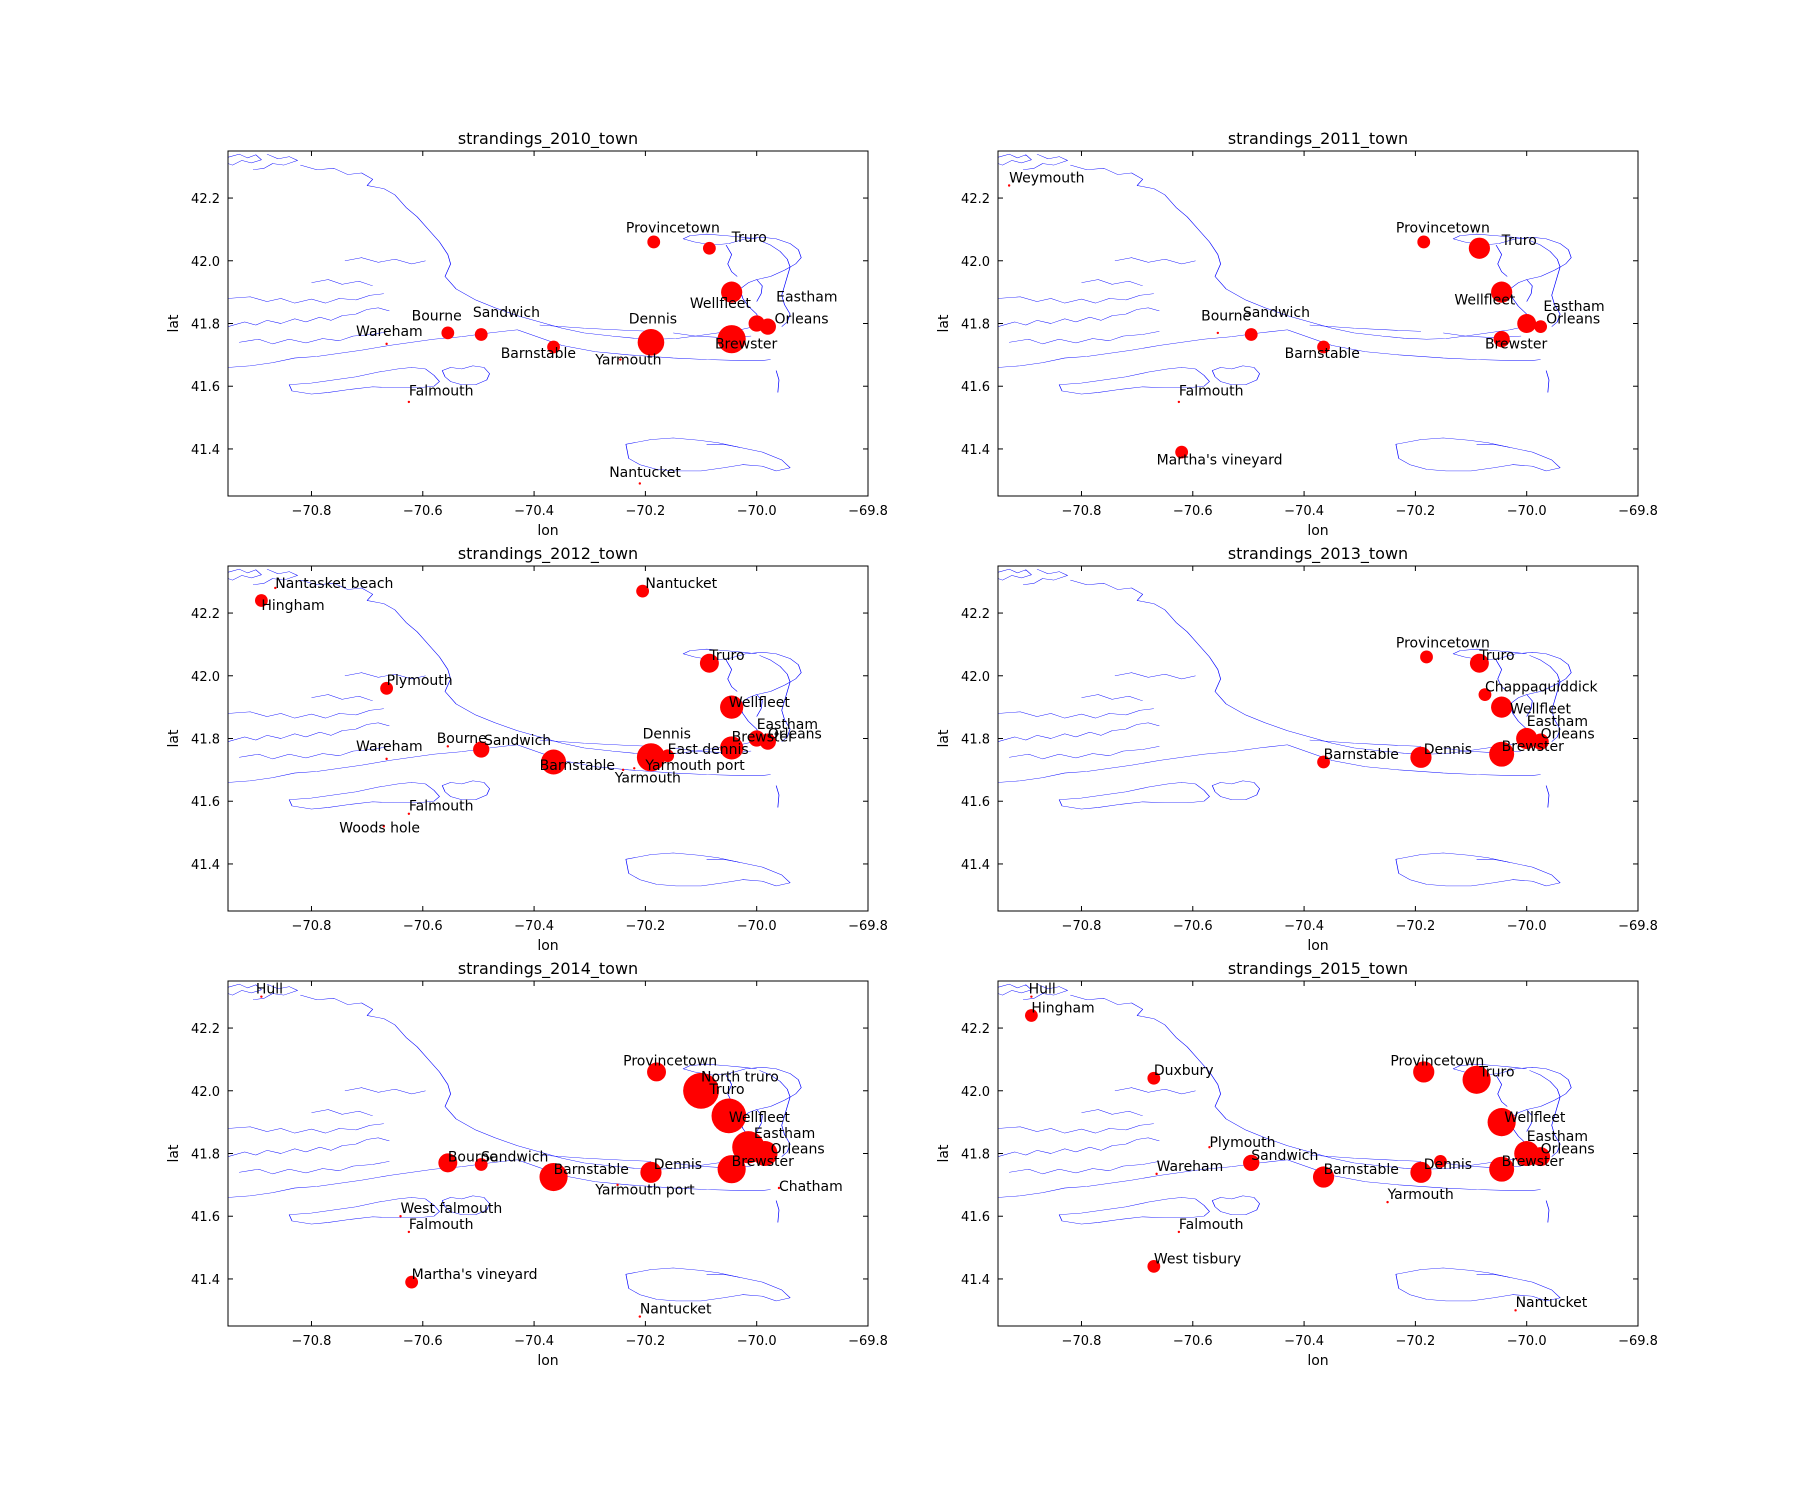 Image resolution: width=1800 pixels, height=1500 pixels. I want to click on y-axis-label: lat, so click(174, 323).